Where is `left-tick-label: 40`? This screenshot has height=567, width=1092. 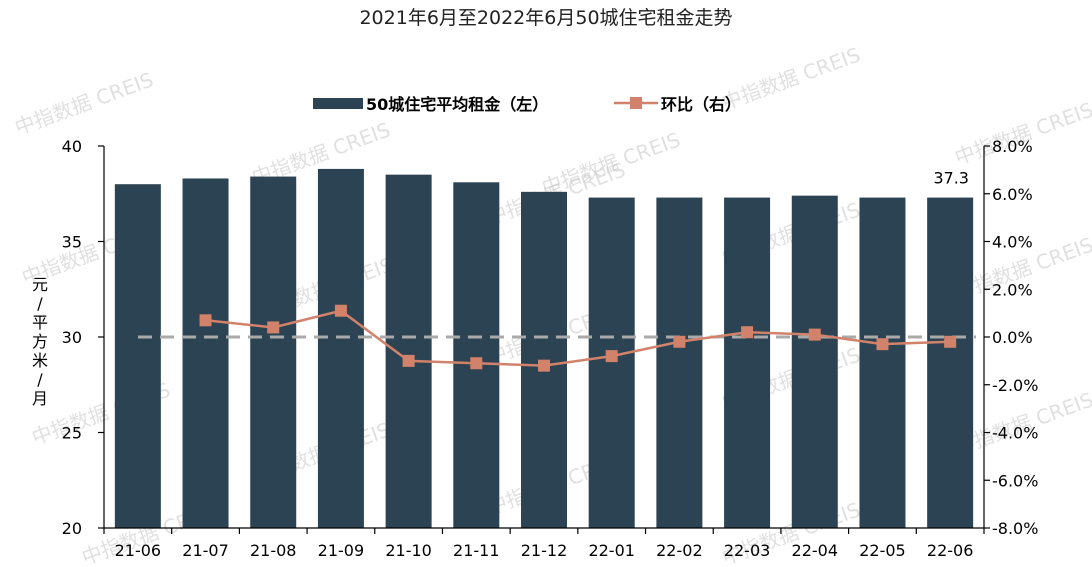
left-tick-label: 40 is located at coordinates (72, 146).